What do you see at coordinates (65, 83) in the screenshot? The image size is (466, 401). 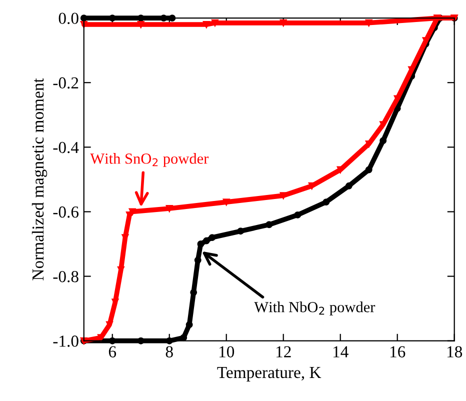 I see `y-tick-label: -0.2` at bounding box center [65, 83].